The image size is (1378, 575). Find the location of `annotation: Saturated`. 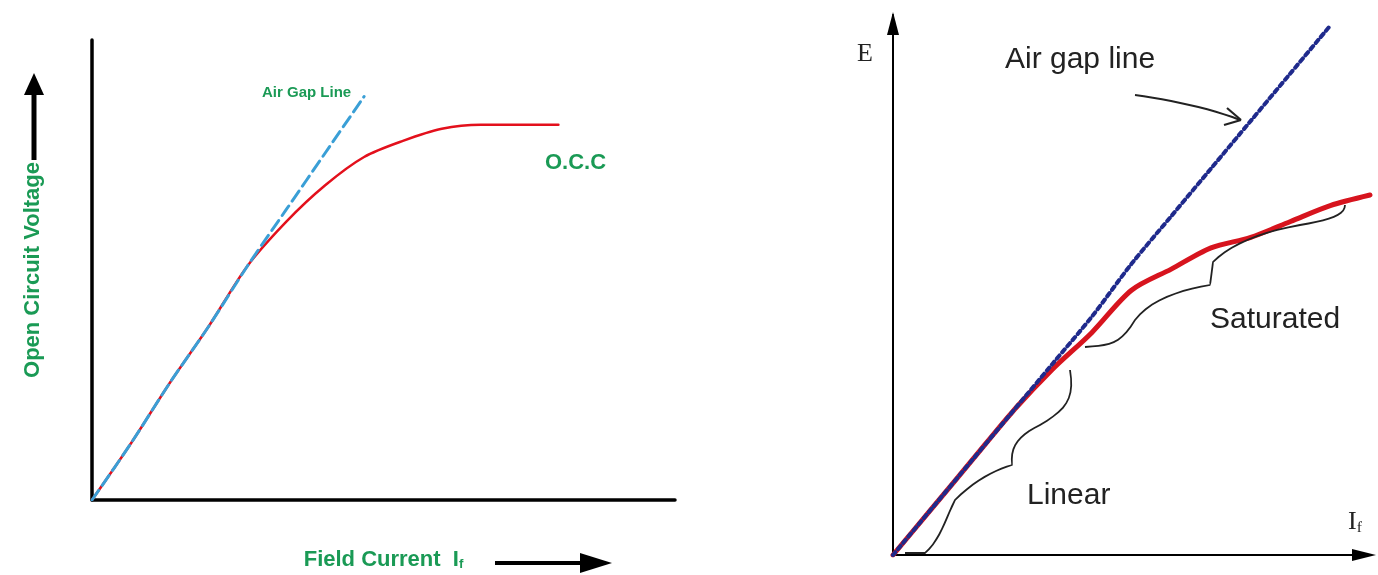

annotation: Saturated is located at coordinates (1275, 317).